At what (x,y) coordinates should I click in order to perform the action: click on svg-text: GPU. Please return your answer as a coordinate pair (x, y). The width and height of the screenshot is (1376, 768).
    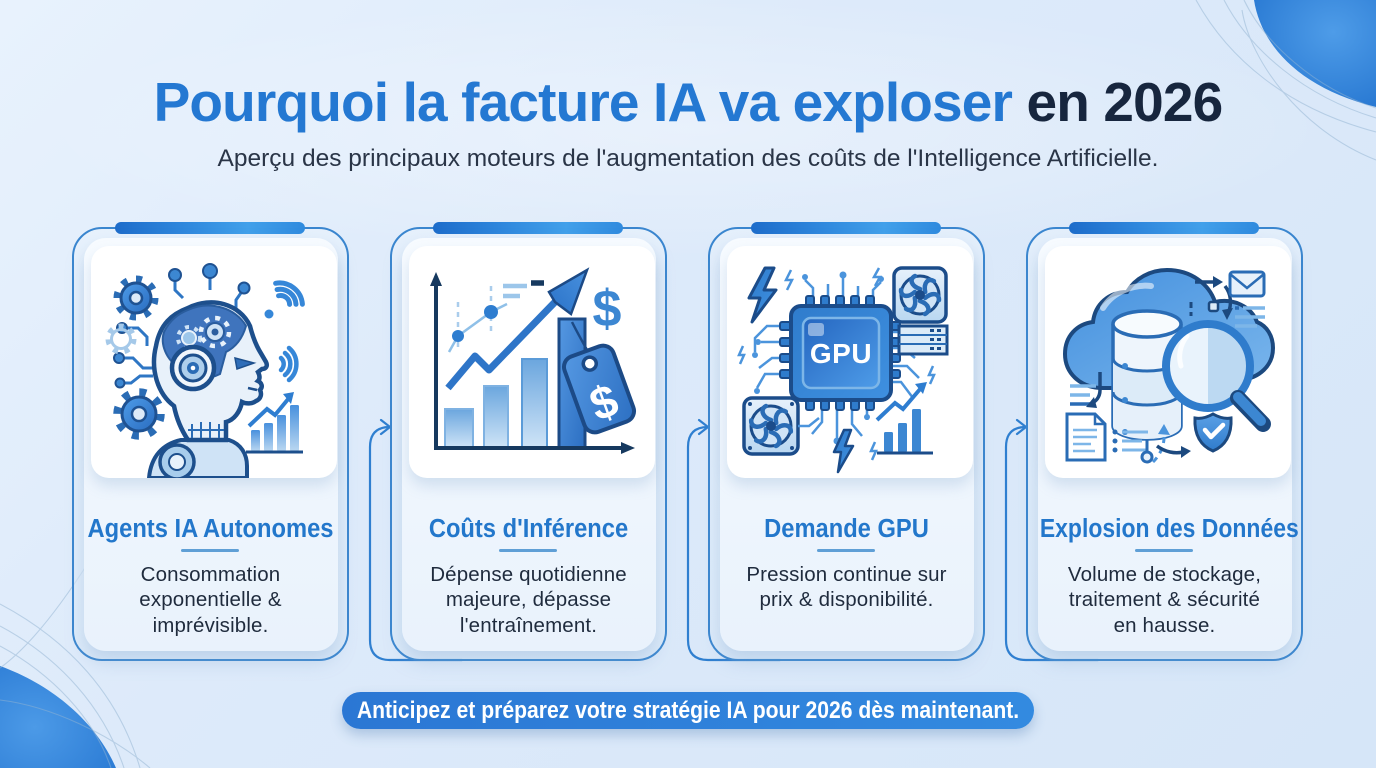
    Looking at the image, I should click on (841, 353).